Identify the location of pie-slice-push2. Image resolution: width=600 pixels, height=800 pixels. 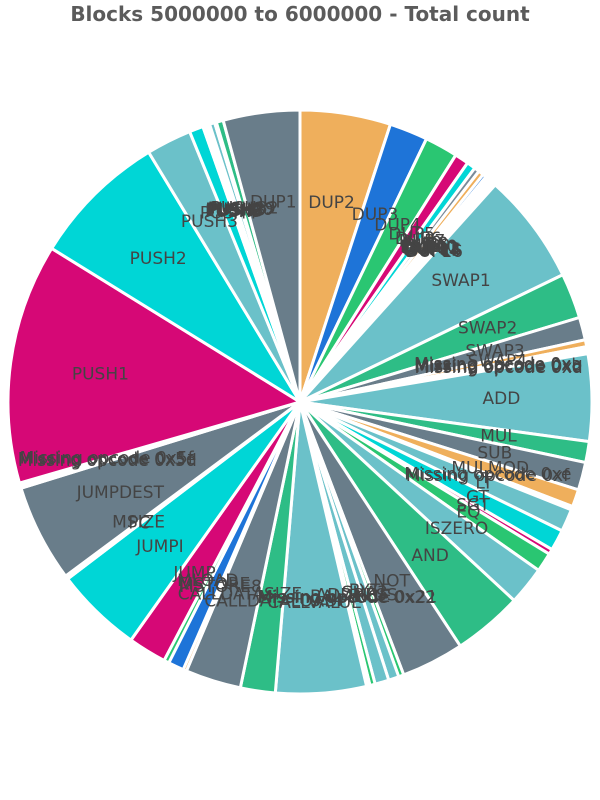
(175, 277).